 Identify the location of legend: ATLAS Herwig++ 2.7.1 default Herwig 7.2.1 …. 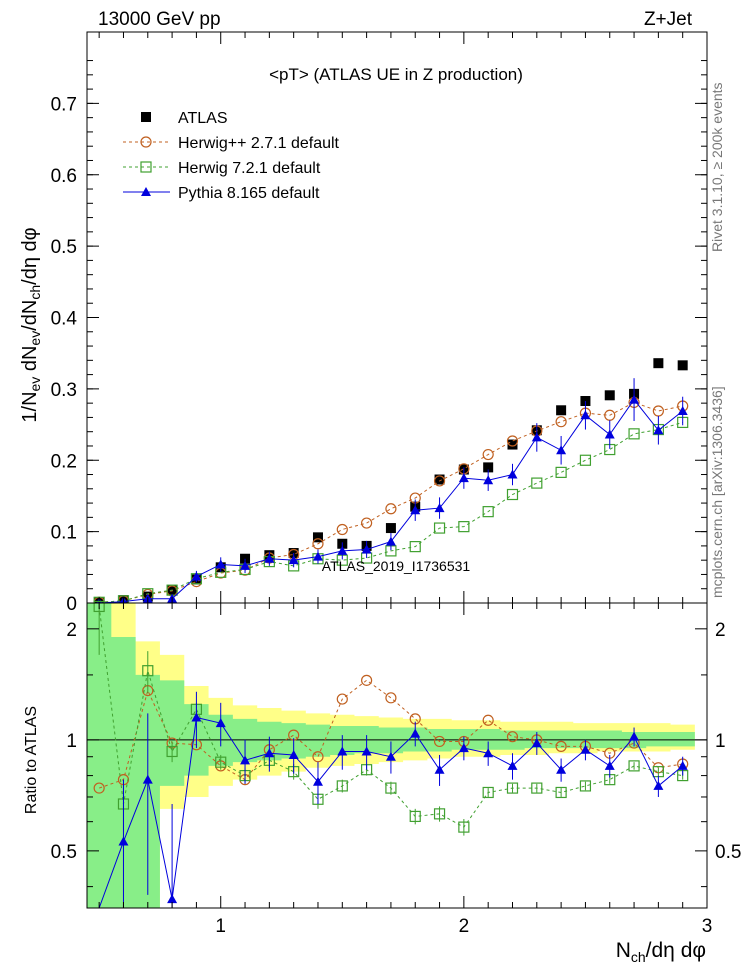
(231, 156).